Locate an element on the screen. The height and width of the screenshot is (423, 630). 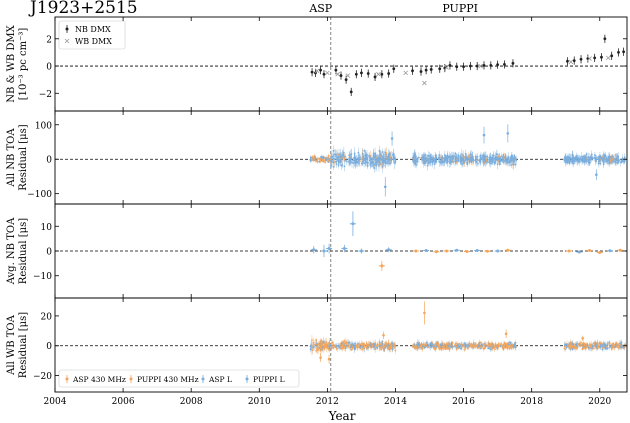
x-tick-label: 2008 is located at coordinates (191, 402).